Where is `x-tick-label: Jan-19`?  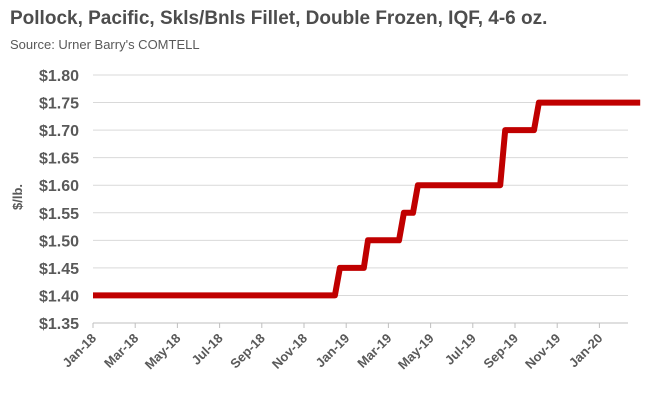
x-tick-label: Jan-19 is located at coordinates (333, 351).